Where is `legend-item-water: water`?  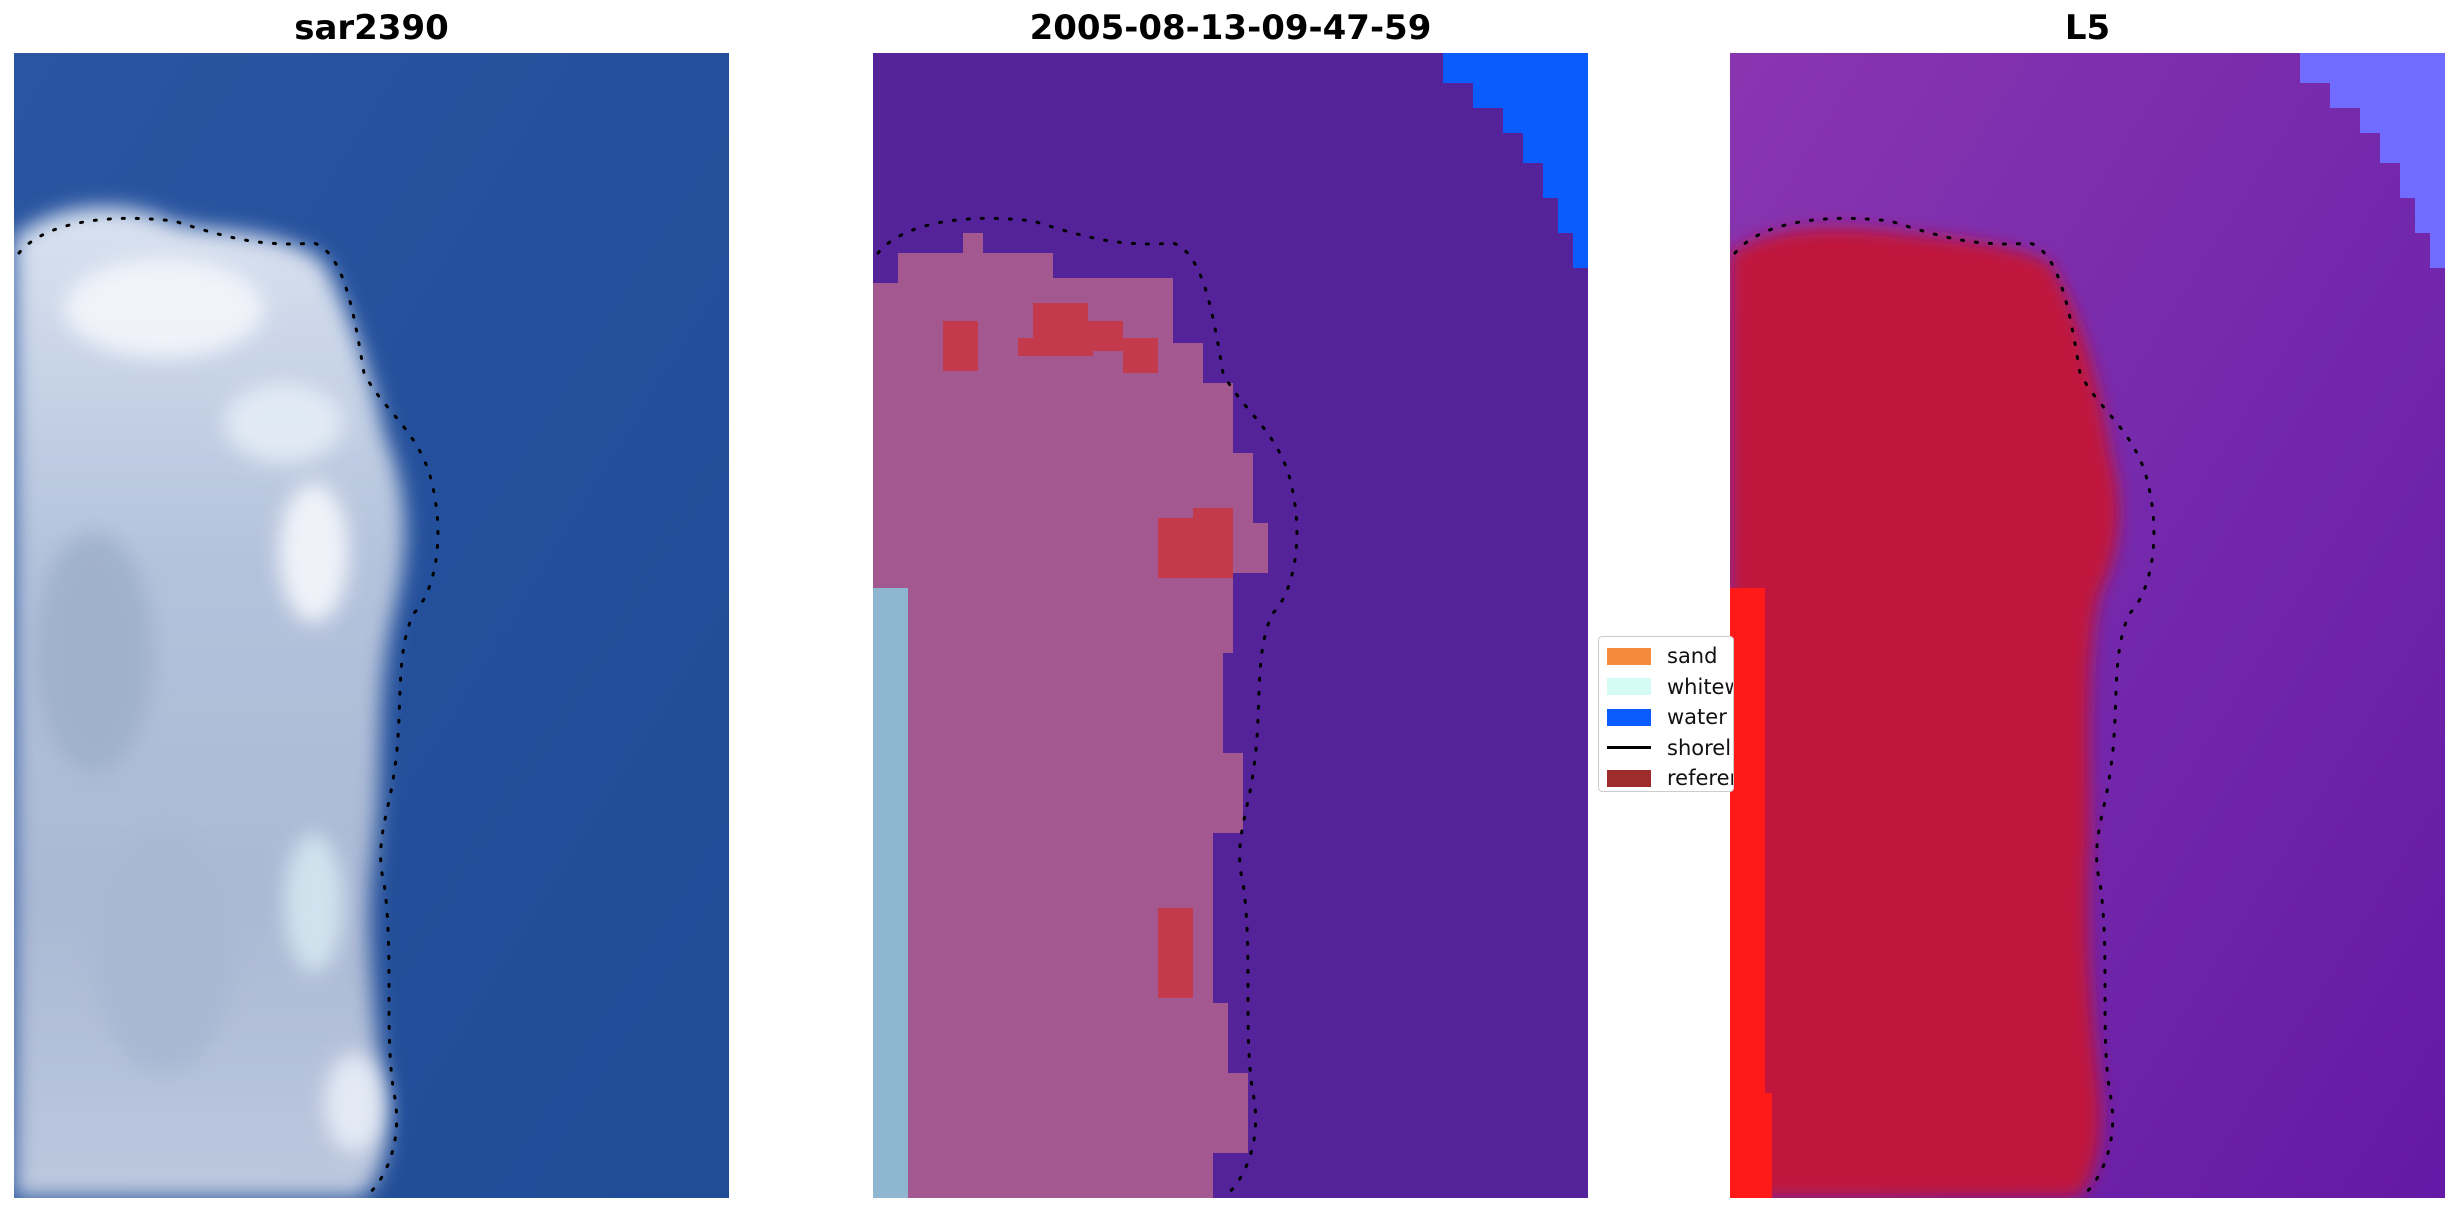
legend-item-water: water is located at coordinates (1666, 717).